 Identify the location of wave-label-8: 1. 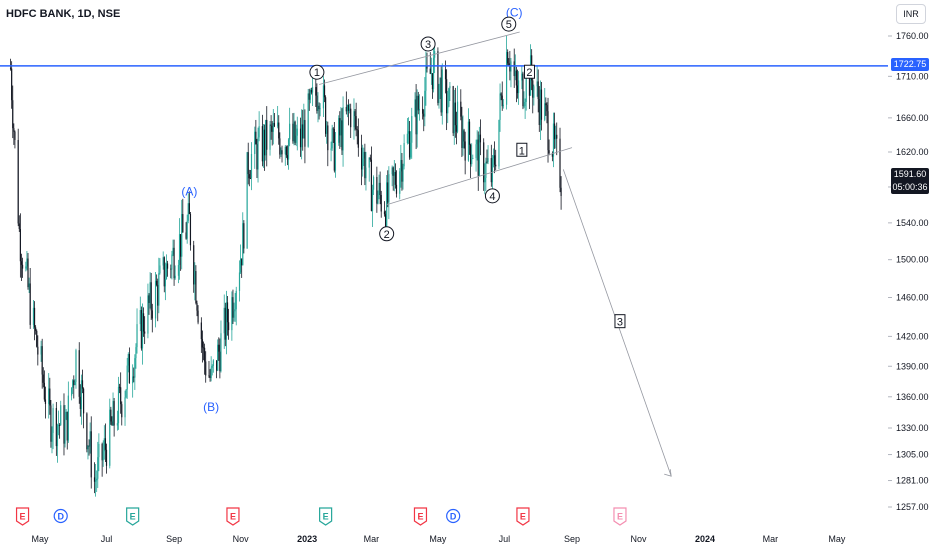
(522, 151).